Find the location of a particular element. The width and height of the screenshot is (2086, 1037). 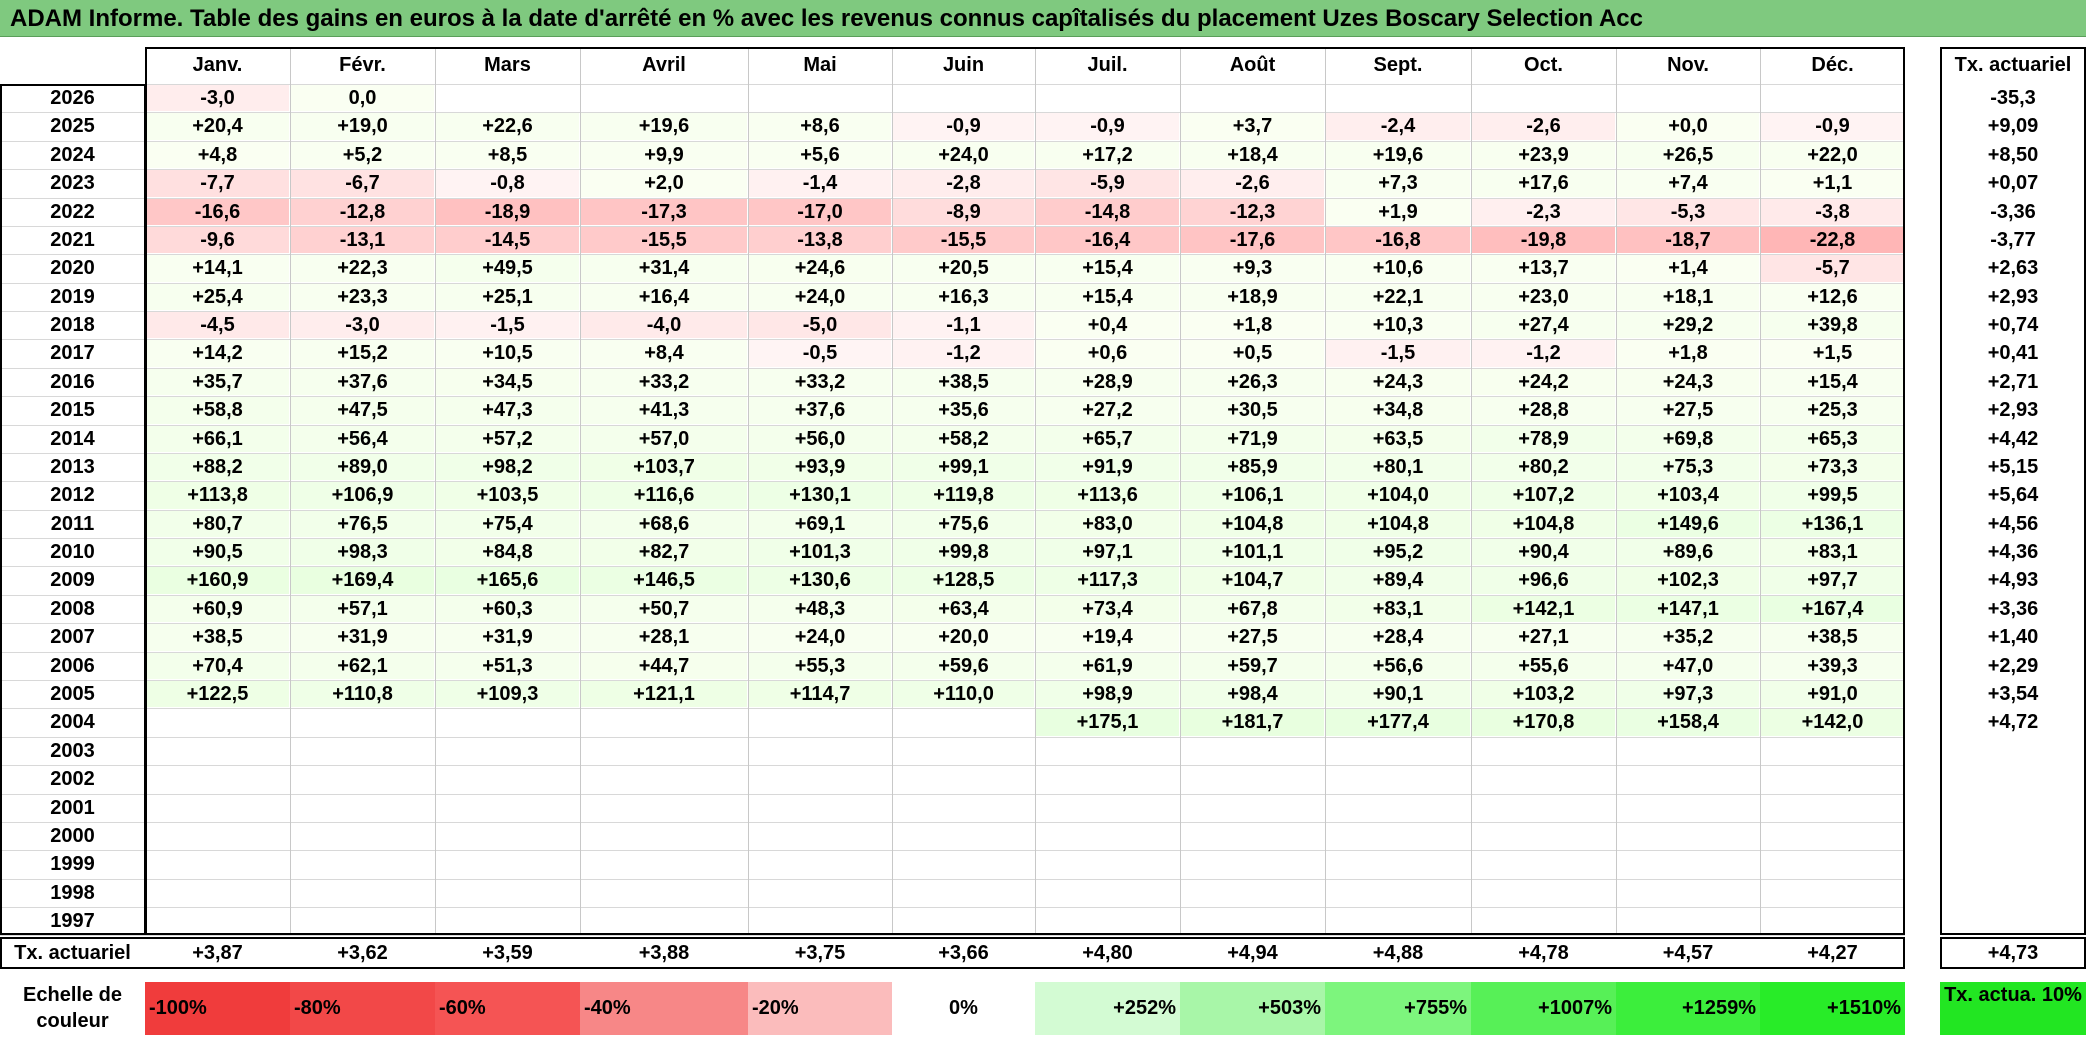

data-cell: +31,4 is located at coordinates (664, 268).